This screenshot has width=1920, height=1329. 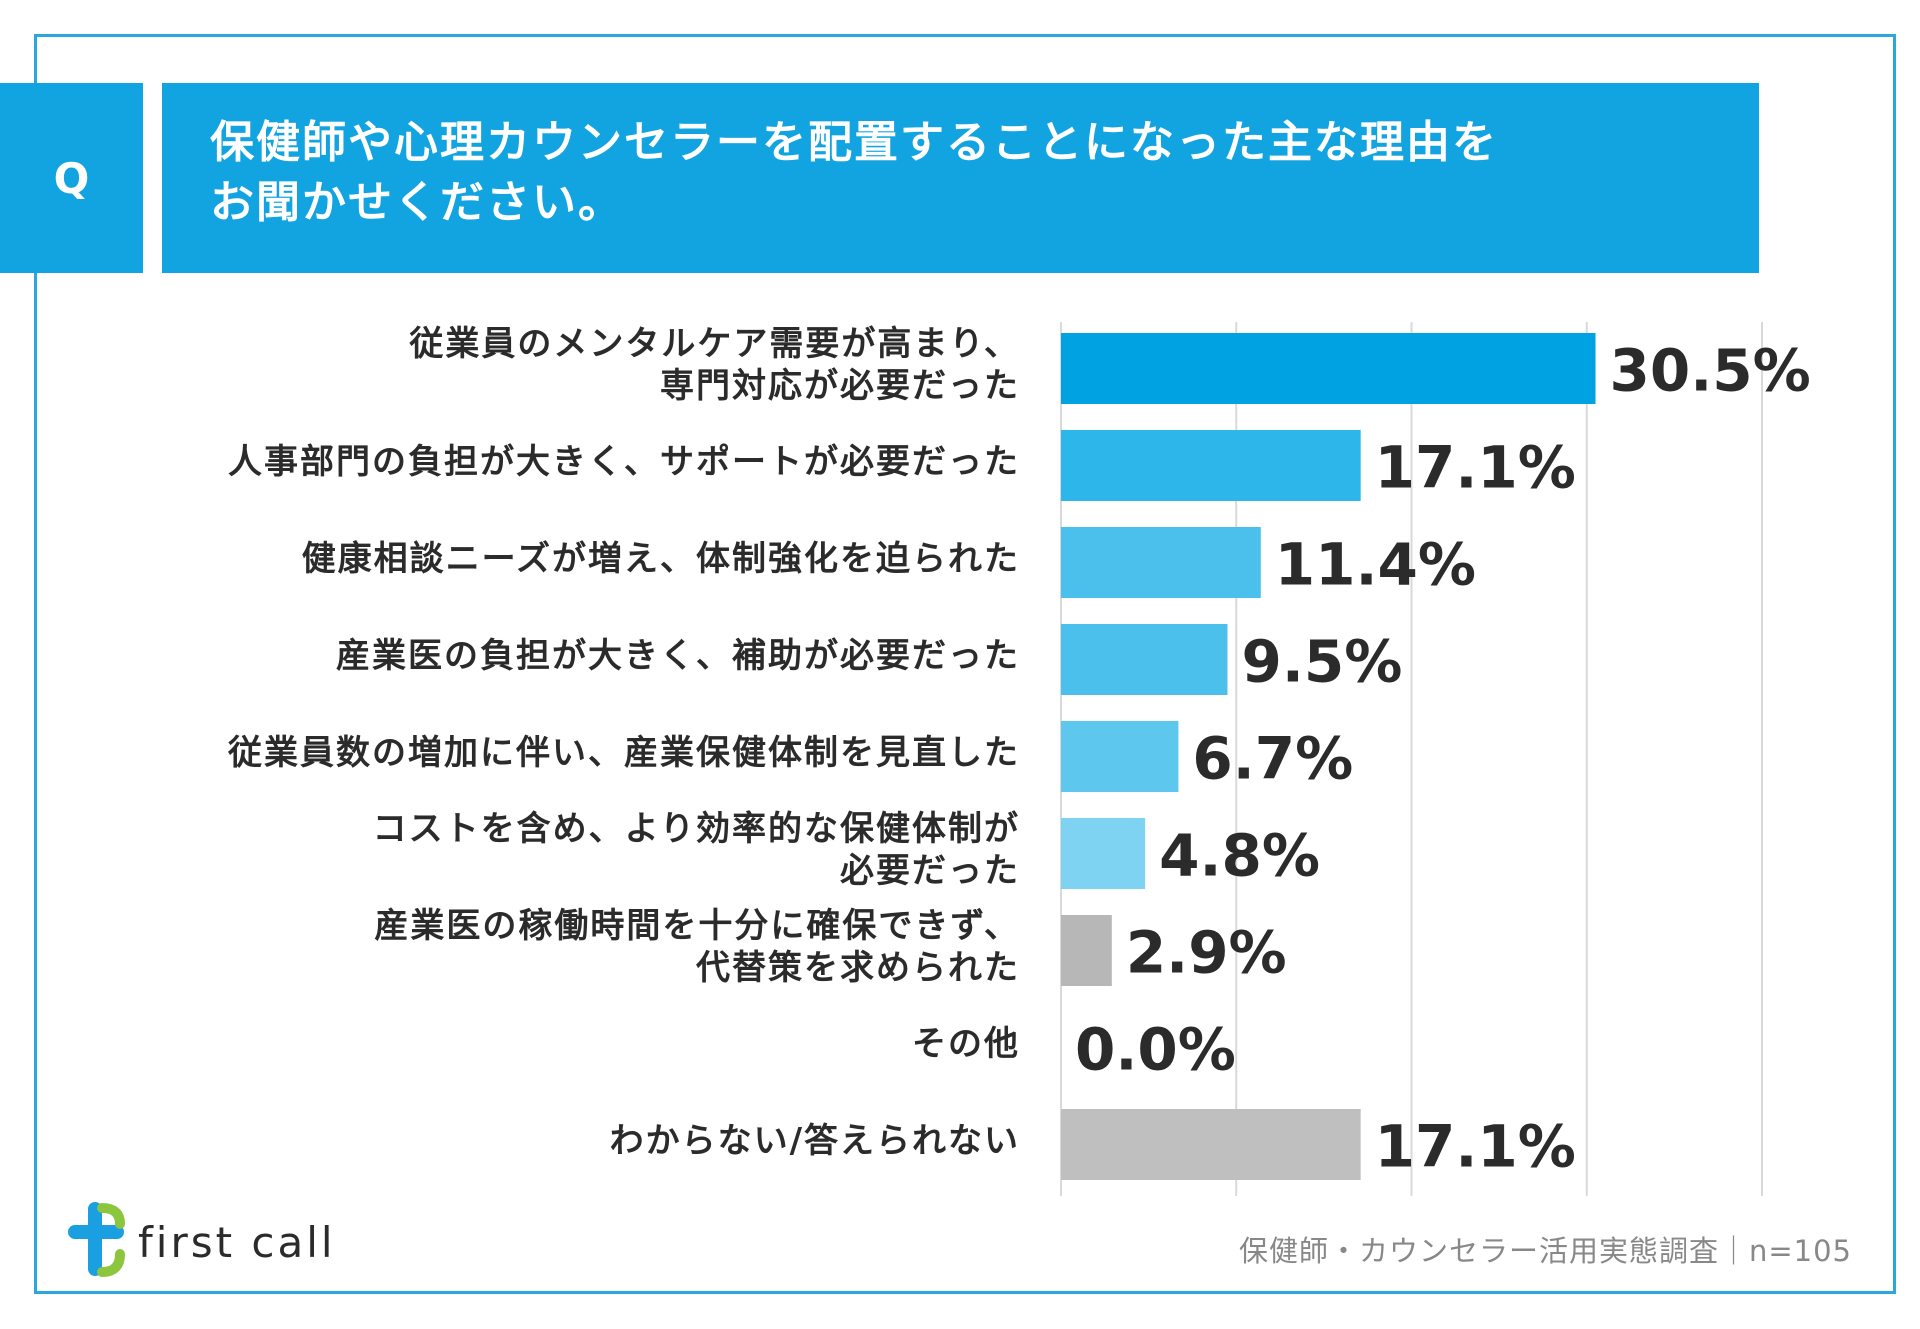 I want to click on first-call-logo-icon, so click(x=96, y=1239).